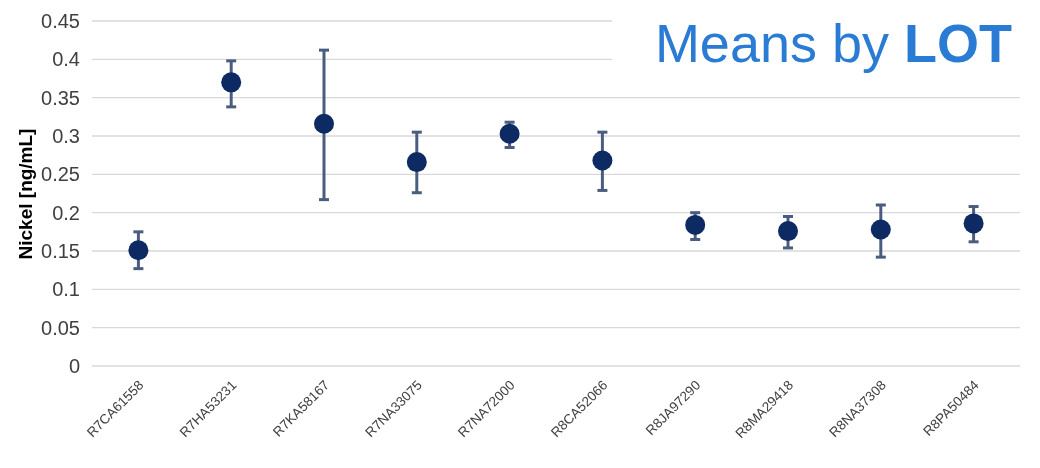 Image resolution: width=1040 pixels, height=468 pixels. Describe the element at coordinates (60, 174) in the screenshot. I see `y-tick-label: 0.25` at that location.